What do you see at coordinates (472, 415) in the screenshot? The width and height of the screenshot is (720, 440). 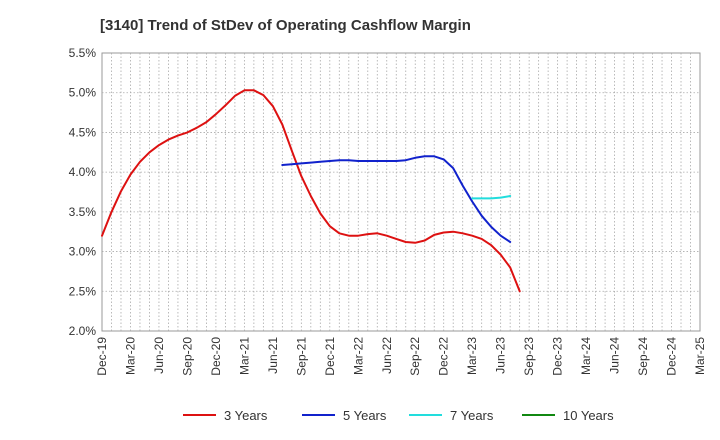 I see `legend-label: 7 Years` at bounding box center [472, 415].